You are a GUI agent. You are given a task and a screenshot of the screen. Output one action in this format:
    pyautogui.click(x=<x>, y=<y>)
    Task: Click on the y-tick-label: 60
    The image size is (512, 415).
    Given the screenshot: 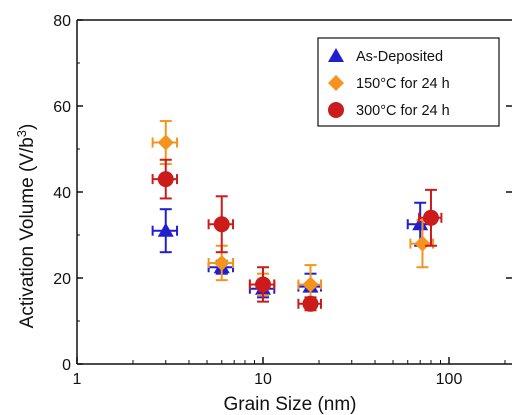 What is the action you would take?
    pyautogui.click(x=62, y=107)
    